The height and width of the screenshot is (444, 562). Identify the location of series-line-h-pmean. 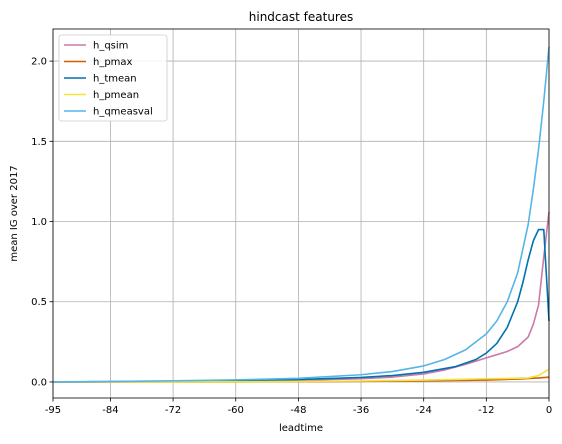
(301, 375).